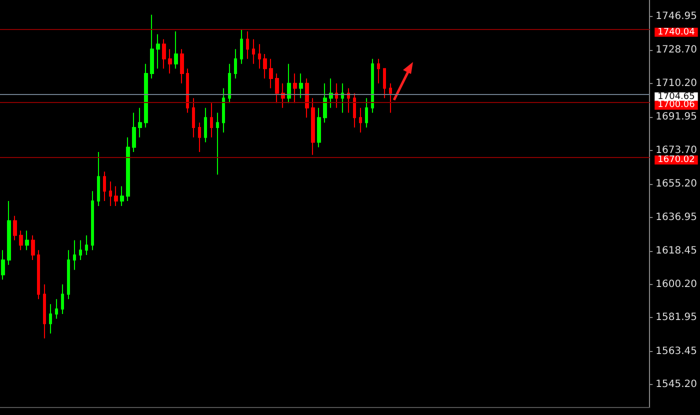 The width and height of the screenshot is (700, 415). I want to click on y-tick-label: 1600.20, so click(677, 284).